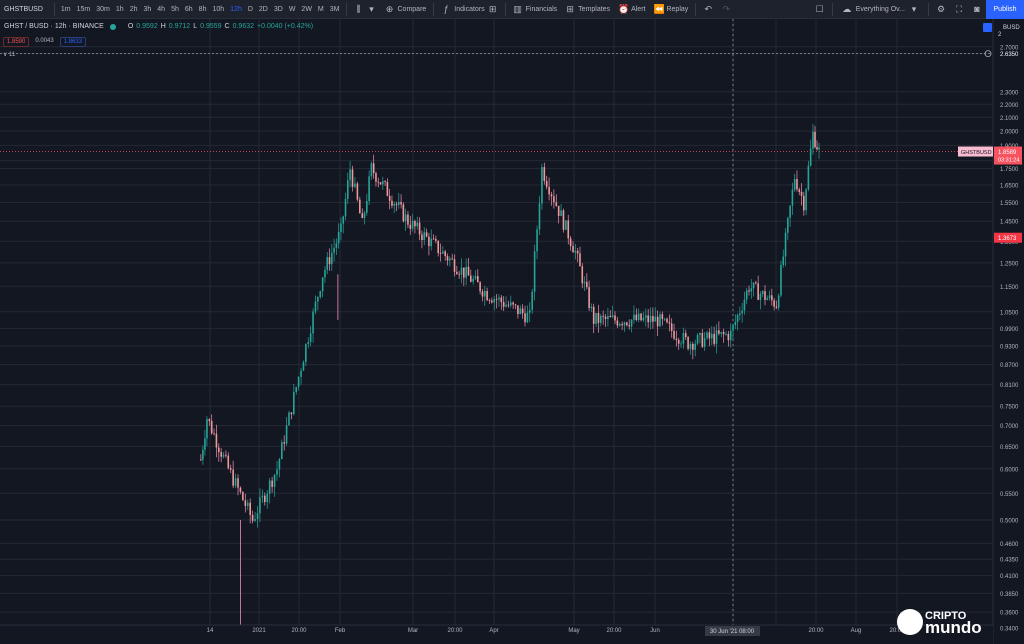 The width and height of the screenshot is (1024, 644). What do you see at coordinates (1009, 448) in the screenshot?
I see `price-tick-label: 0.6500` at bounding box center [1009, 448].